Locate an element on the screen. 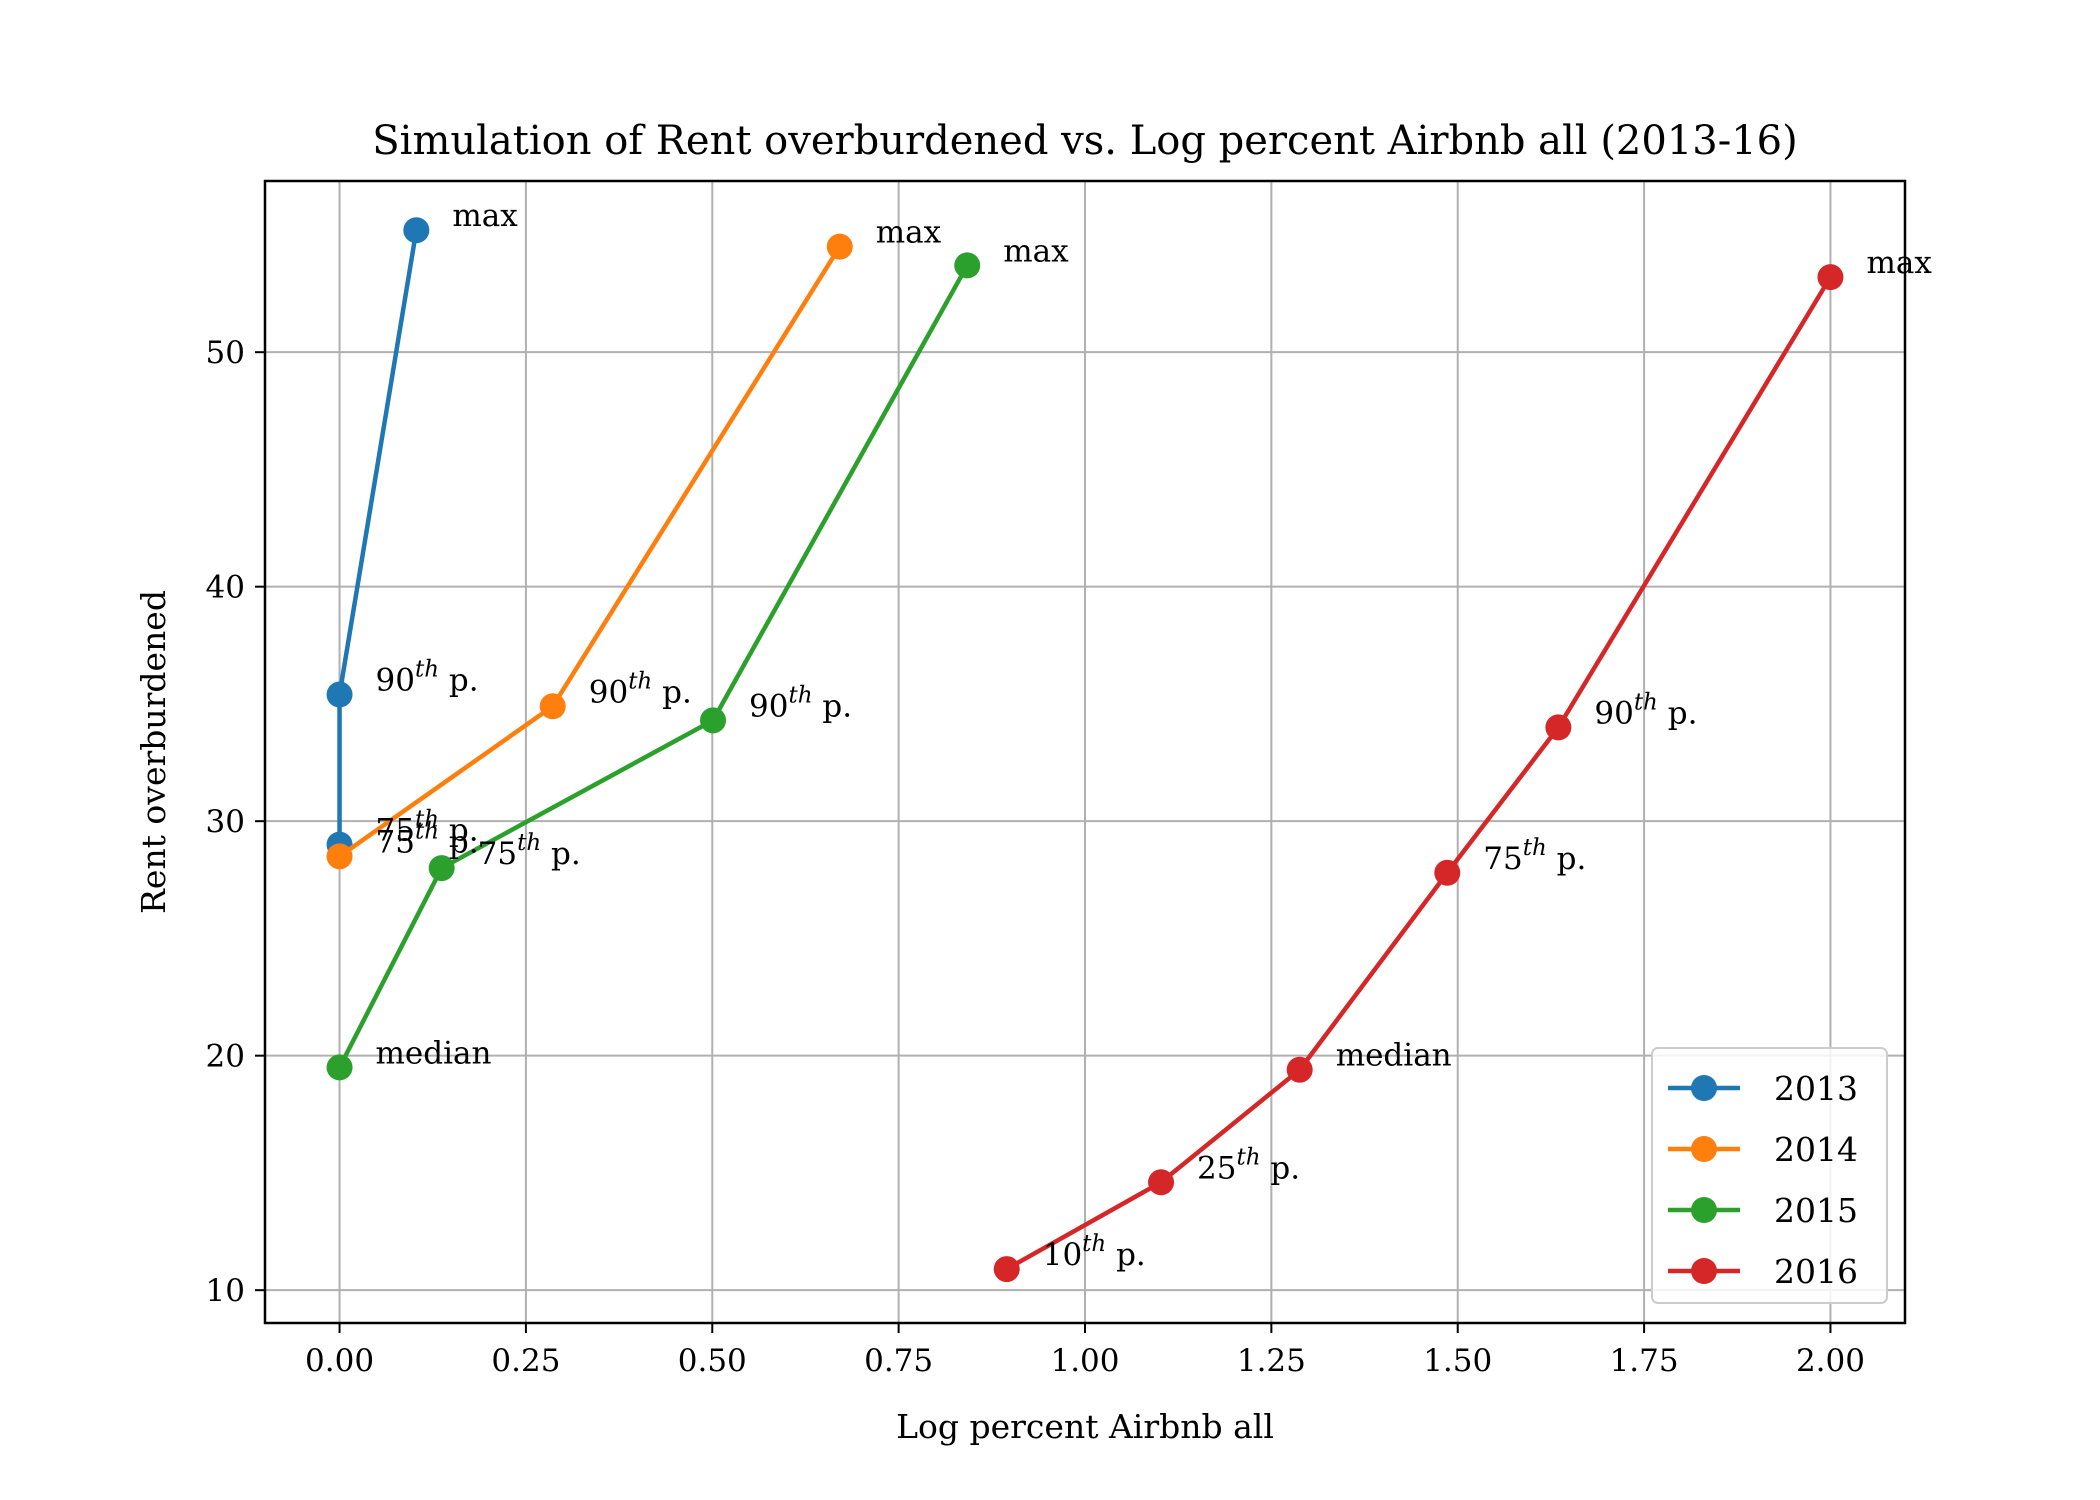 The height and width of the screenshot is (1500, 2100). x-tick-label: 2.00 is located at coordinates (1830, 1361).